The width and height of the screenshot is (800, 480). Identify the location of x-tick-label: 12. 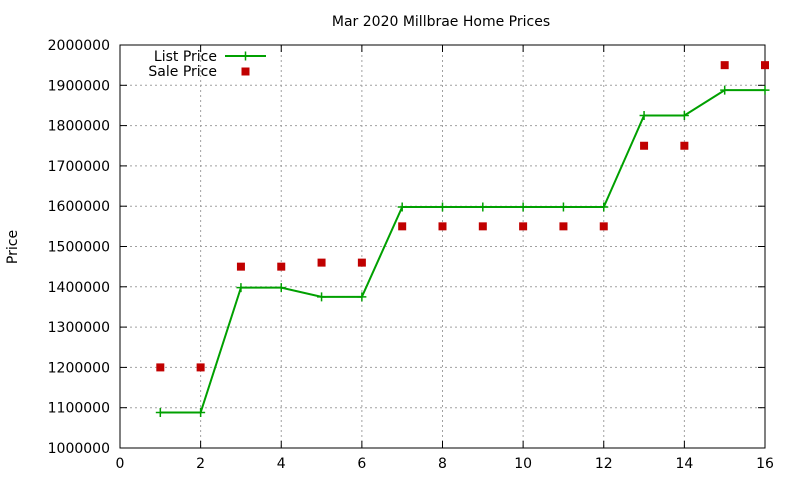
(604, 464).